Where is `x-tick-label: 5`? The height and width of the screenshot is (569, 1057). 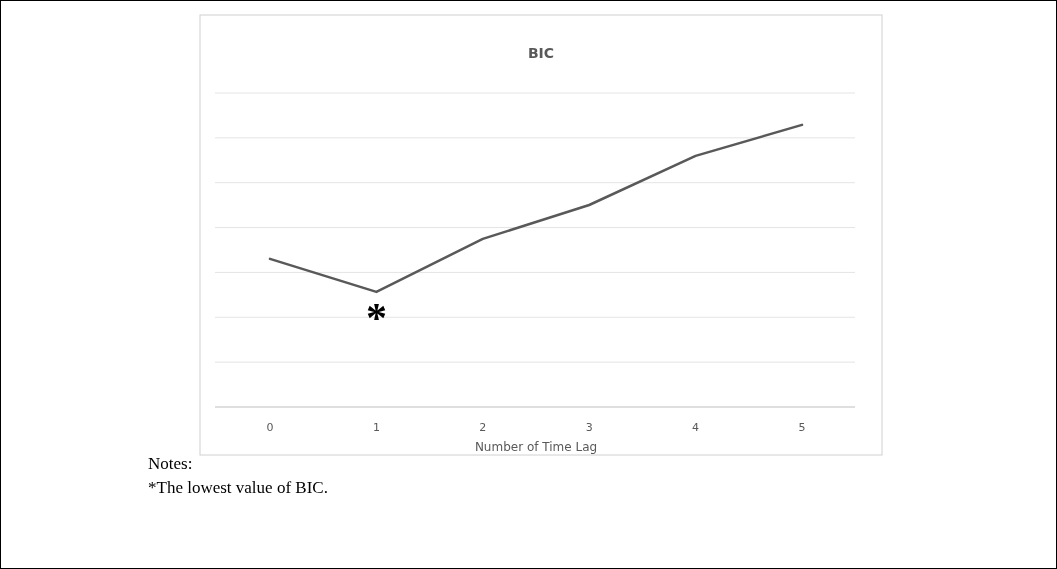 x-tick-label: 5 is located at coordinates (802, 427).